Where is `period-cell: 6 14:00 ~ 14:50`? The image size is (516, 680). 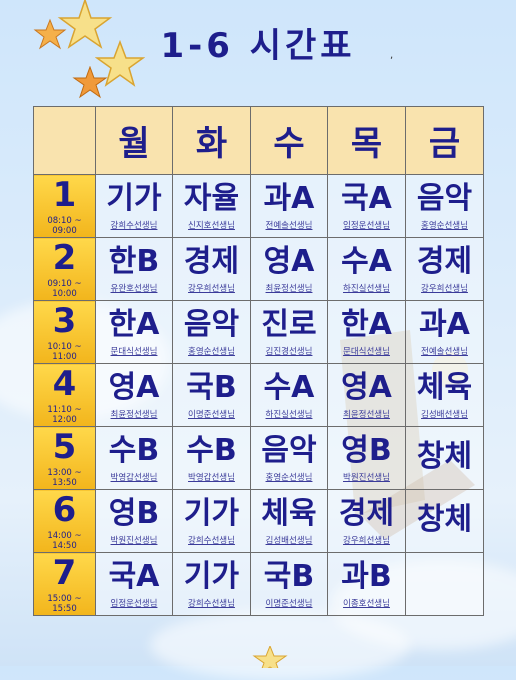 period-cell: 6 14:00 ~ 14:50 is located at coordinates (64, 521).